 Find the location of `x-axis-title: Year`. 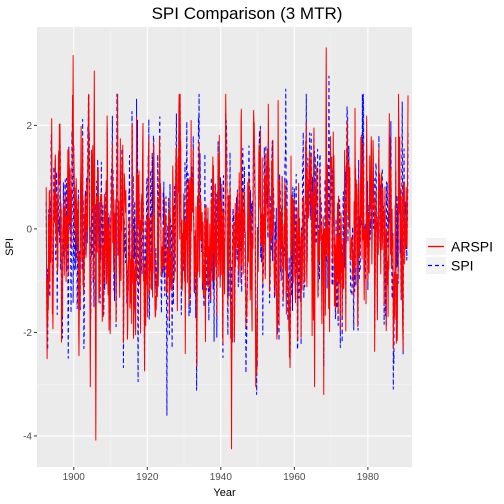

x-axis-title: Year is located at coordinates (224, 493).